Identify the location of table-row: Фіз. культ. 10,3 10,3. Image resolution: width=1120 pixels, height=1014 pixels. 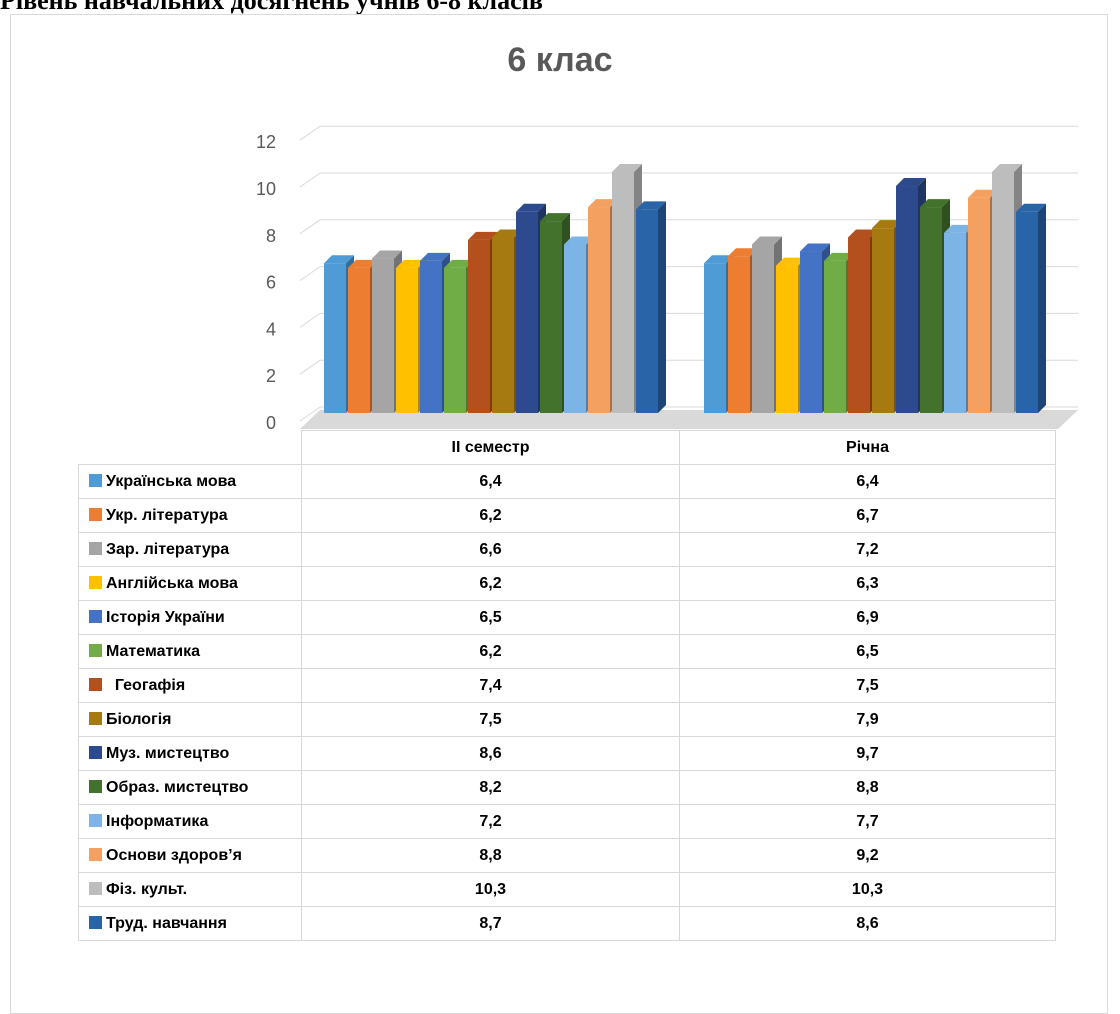
(567, 889).